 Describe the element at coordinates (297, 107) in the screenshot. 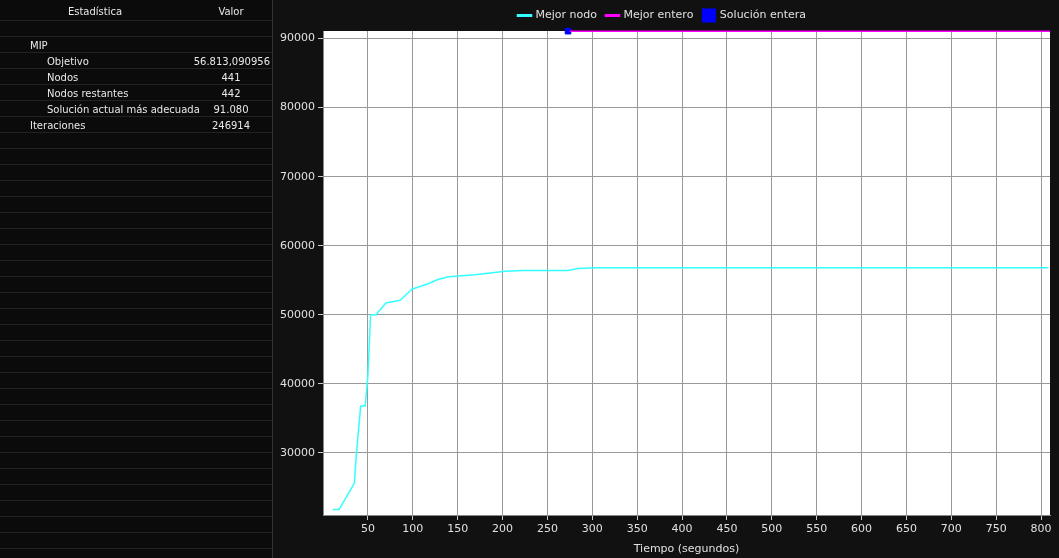

I see `y-tick-label: 80000` at that location.